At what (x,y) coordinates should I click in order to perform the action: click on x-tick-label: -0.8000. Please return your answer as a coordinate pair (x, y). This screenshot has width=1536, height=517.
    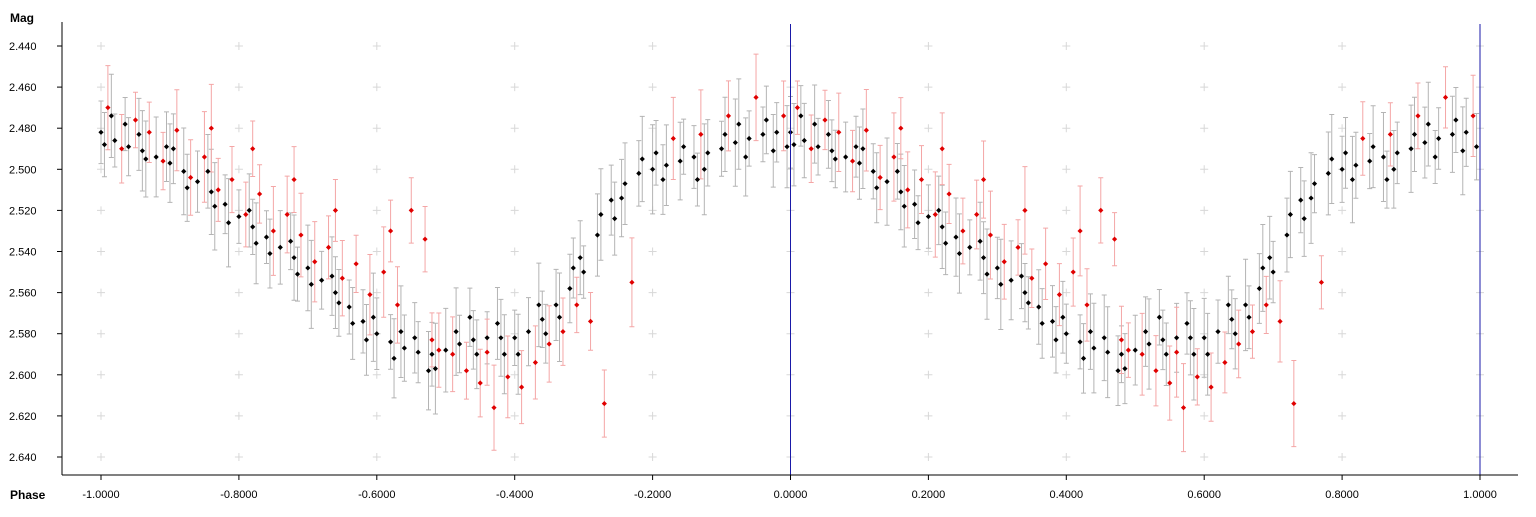
    Looking at the image, I should click on (238, 495).